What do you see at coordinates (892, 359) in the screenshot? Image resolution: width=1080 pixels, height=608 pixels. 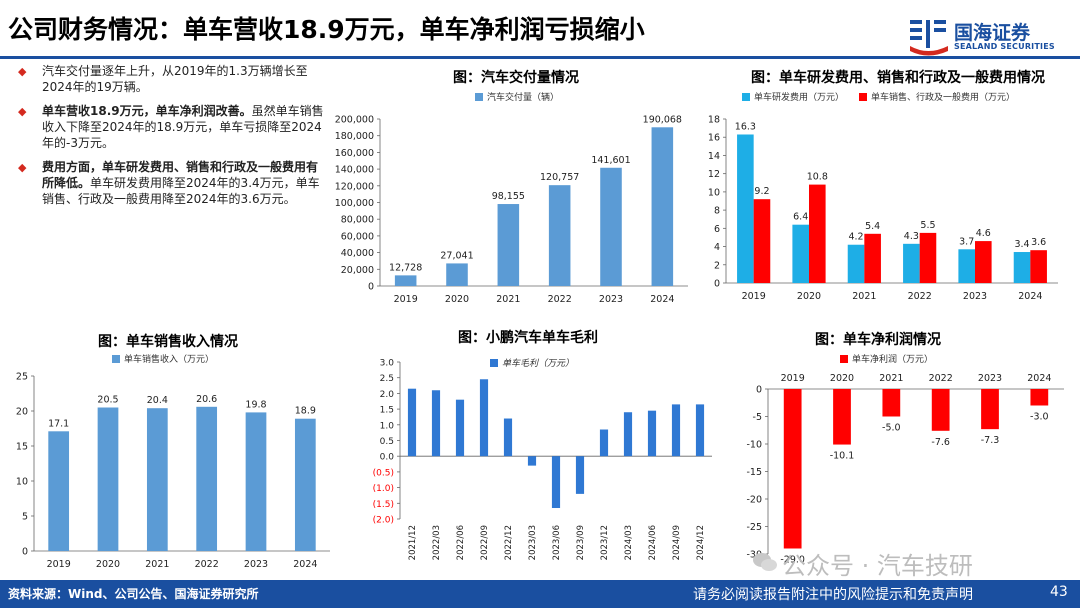 I see `legend-label: 单车净利润（万元）` at bounding box center [892, 359].